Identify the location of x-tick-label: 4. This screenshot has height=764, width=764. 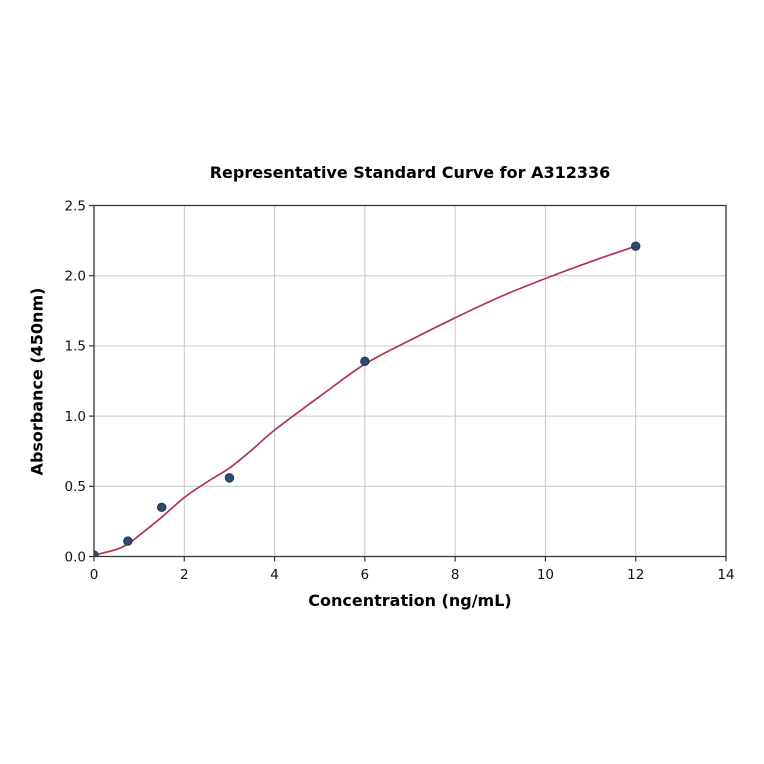
(274, 575).